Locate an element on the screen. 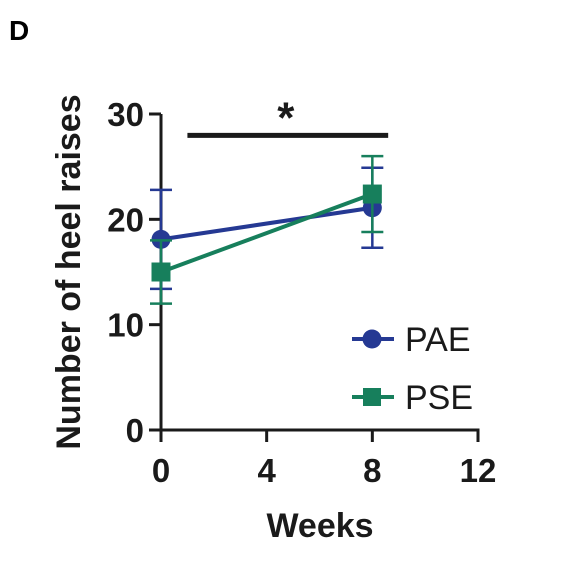  legend-item-pse: PSE is located at coordinates (412, 398).